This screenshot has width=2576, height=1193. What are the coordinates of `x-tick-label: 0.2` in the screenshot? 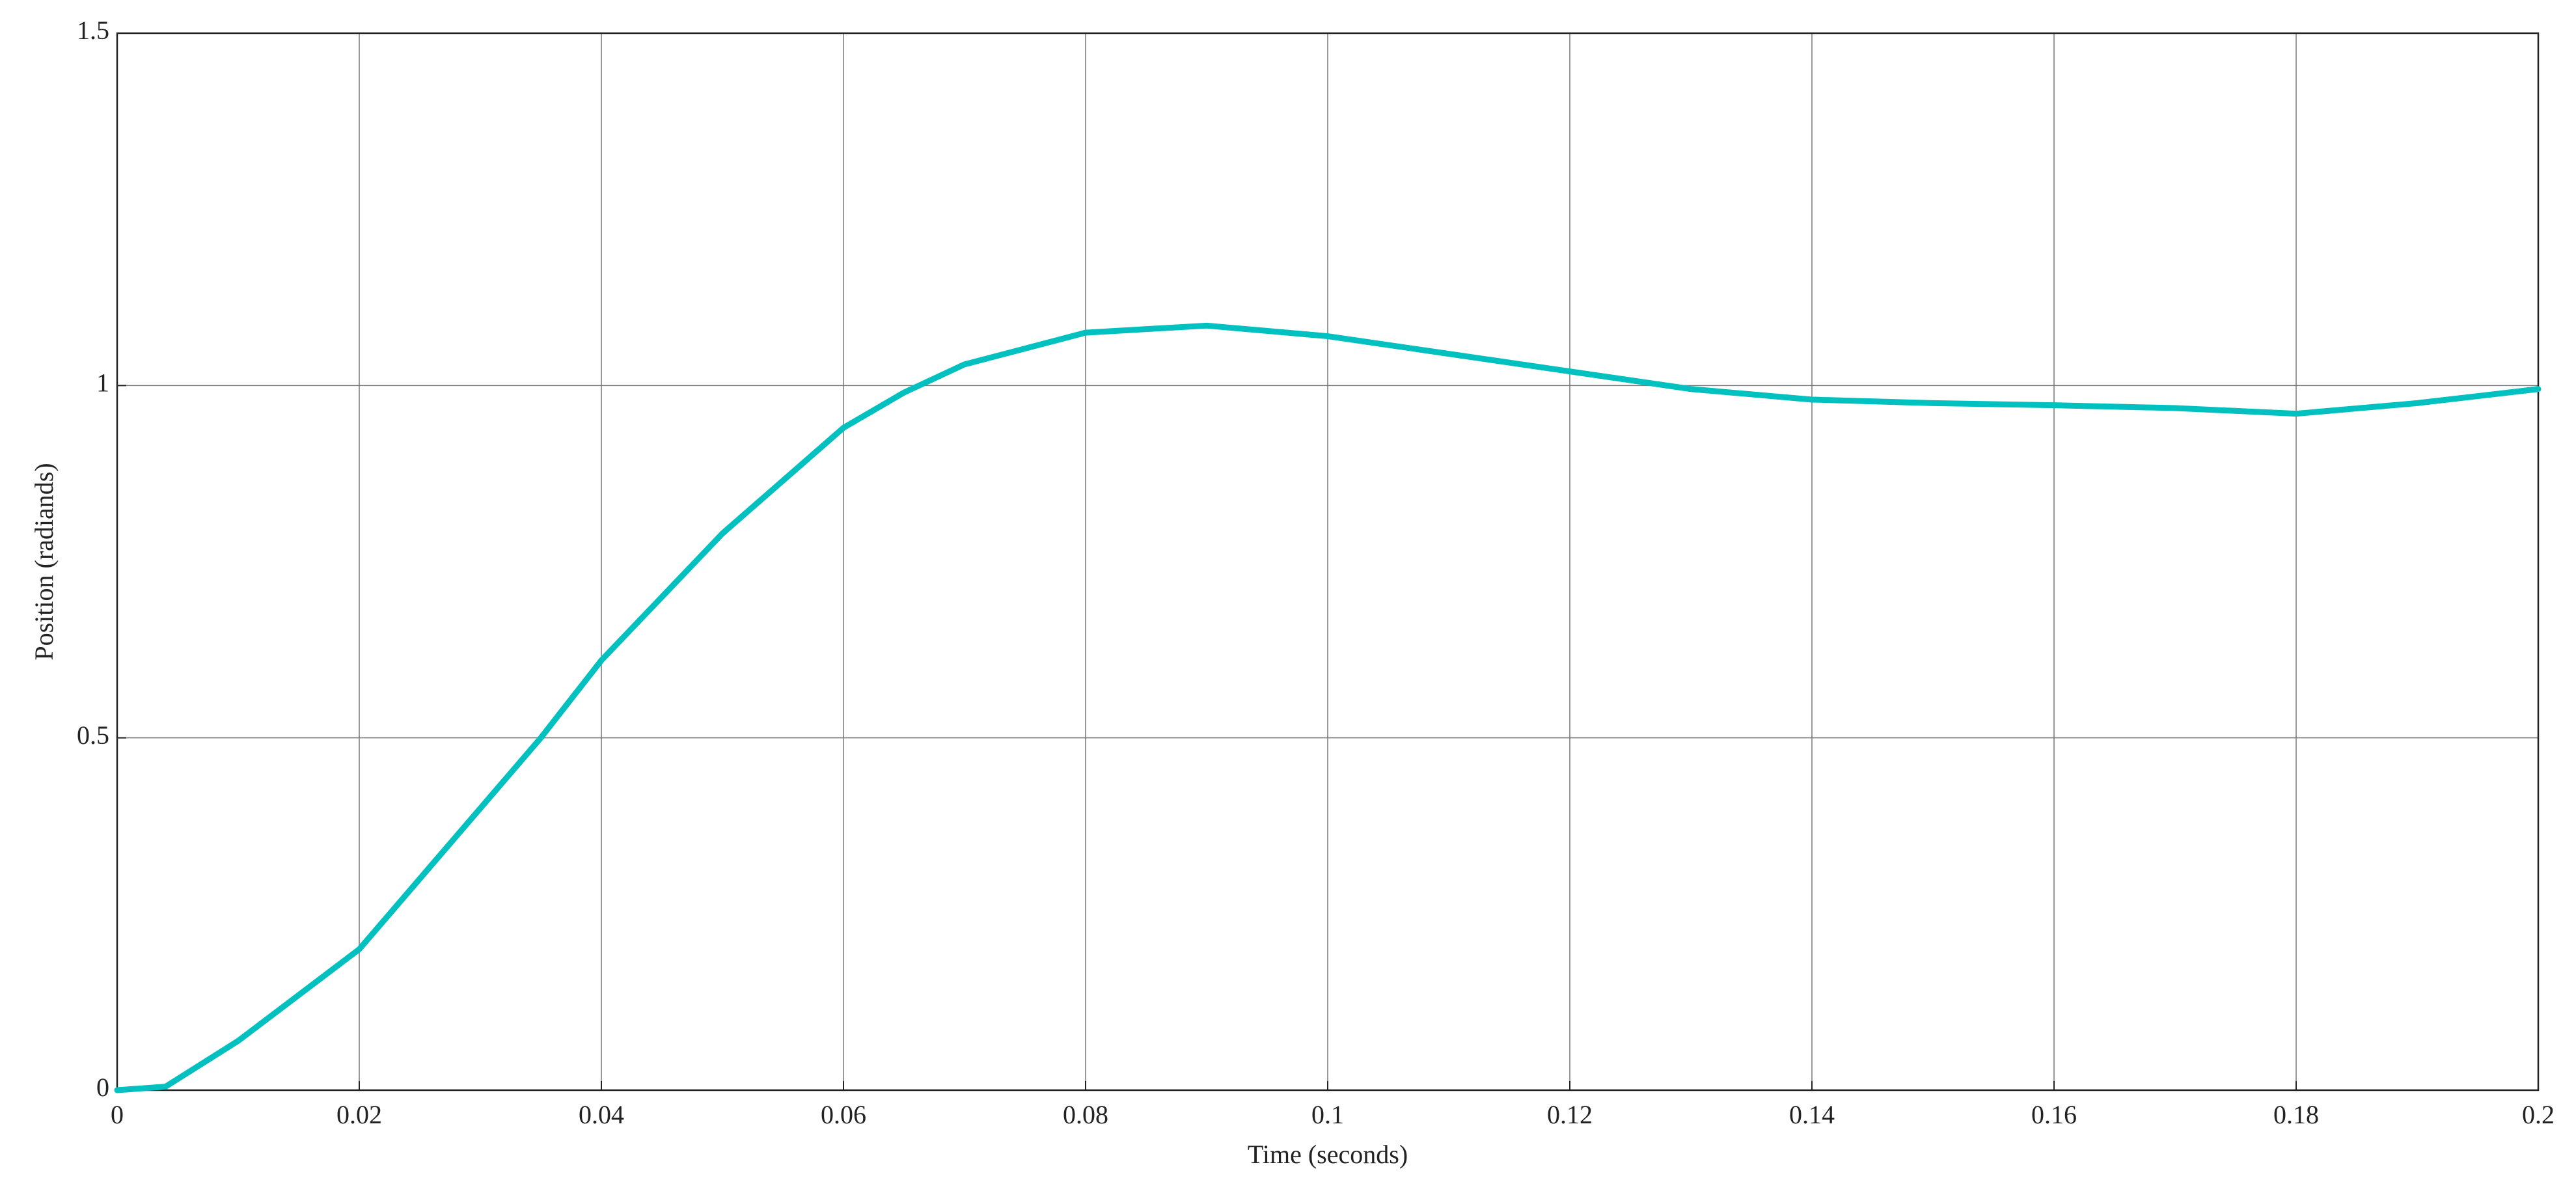 It's located at (2538, 1114).